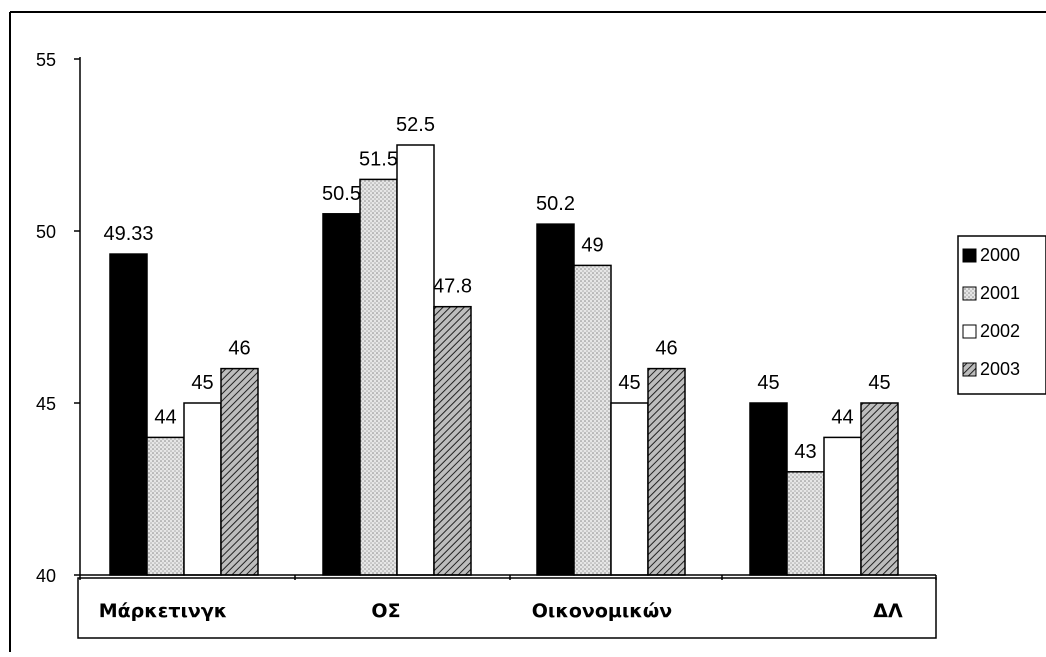  What do you see at coordinates (1000, 369) in the screenshot?
I see `legend-label-2003: 2003` at bounding box center [1000, 369].